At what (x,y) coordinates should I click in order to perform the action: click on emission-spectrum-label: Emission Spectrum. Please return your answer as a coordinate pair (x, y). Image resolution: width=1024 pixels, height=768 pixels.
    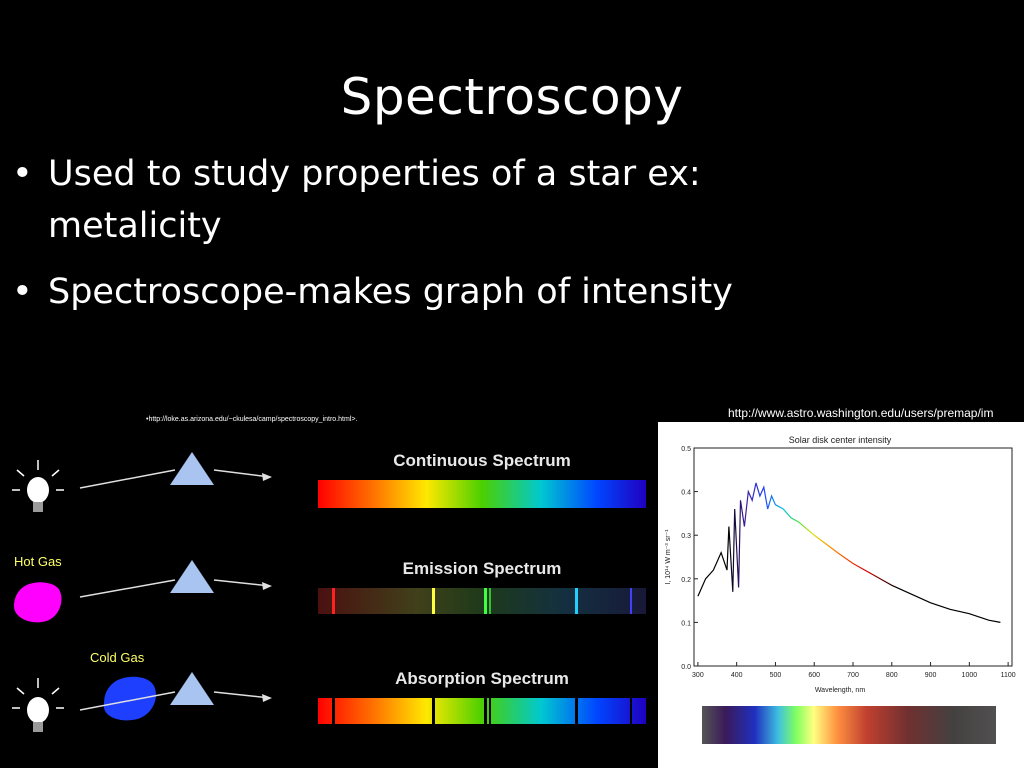
    Looking at the image, I should click on (482, 568).